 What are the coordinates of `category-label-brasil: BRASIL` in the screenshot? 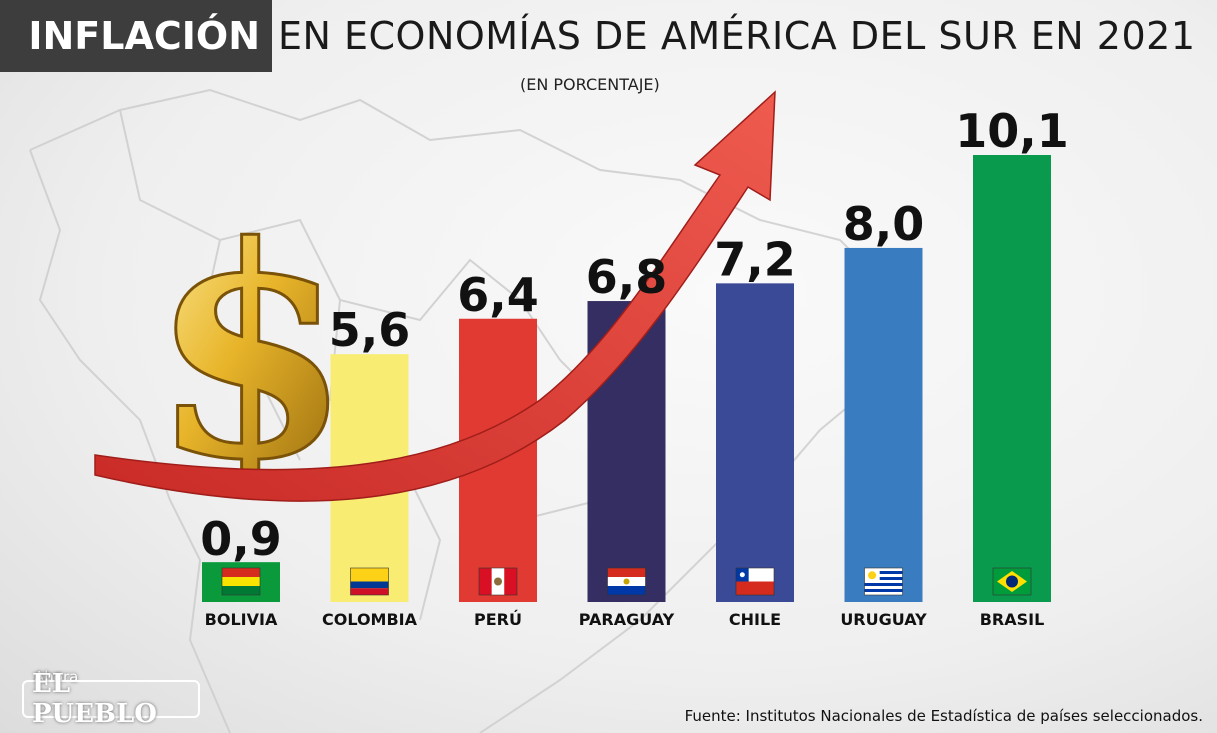 It's located at (1012, 619).